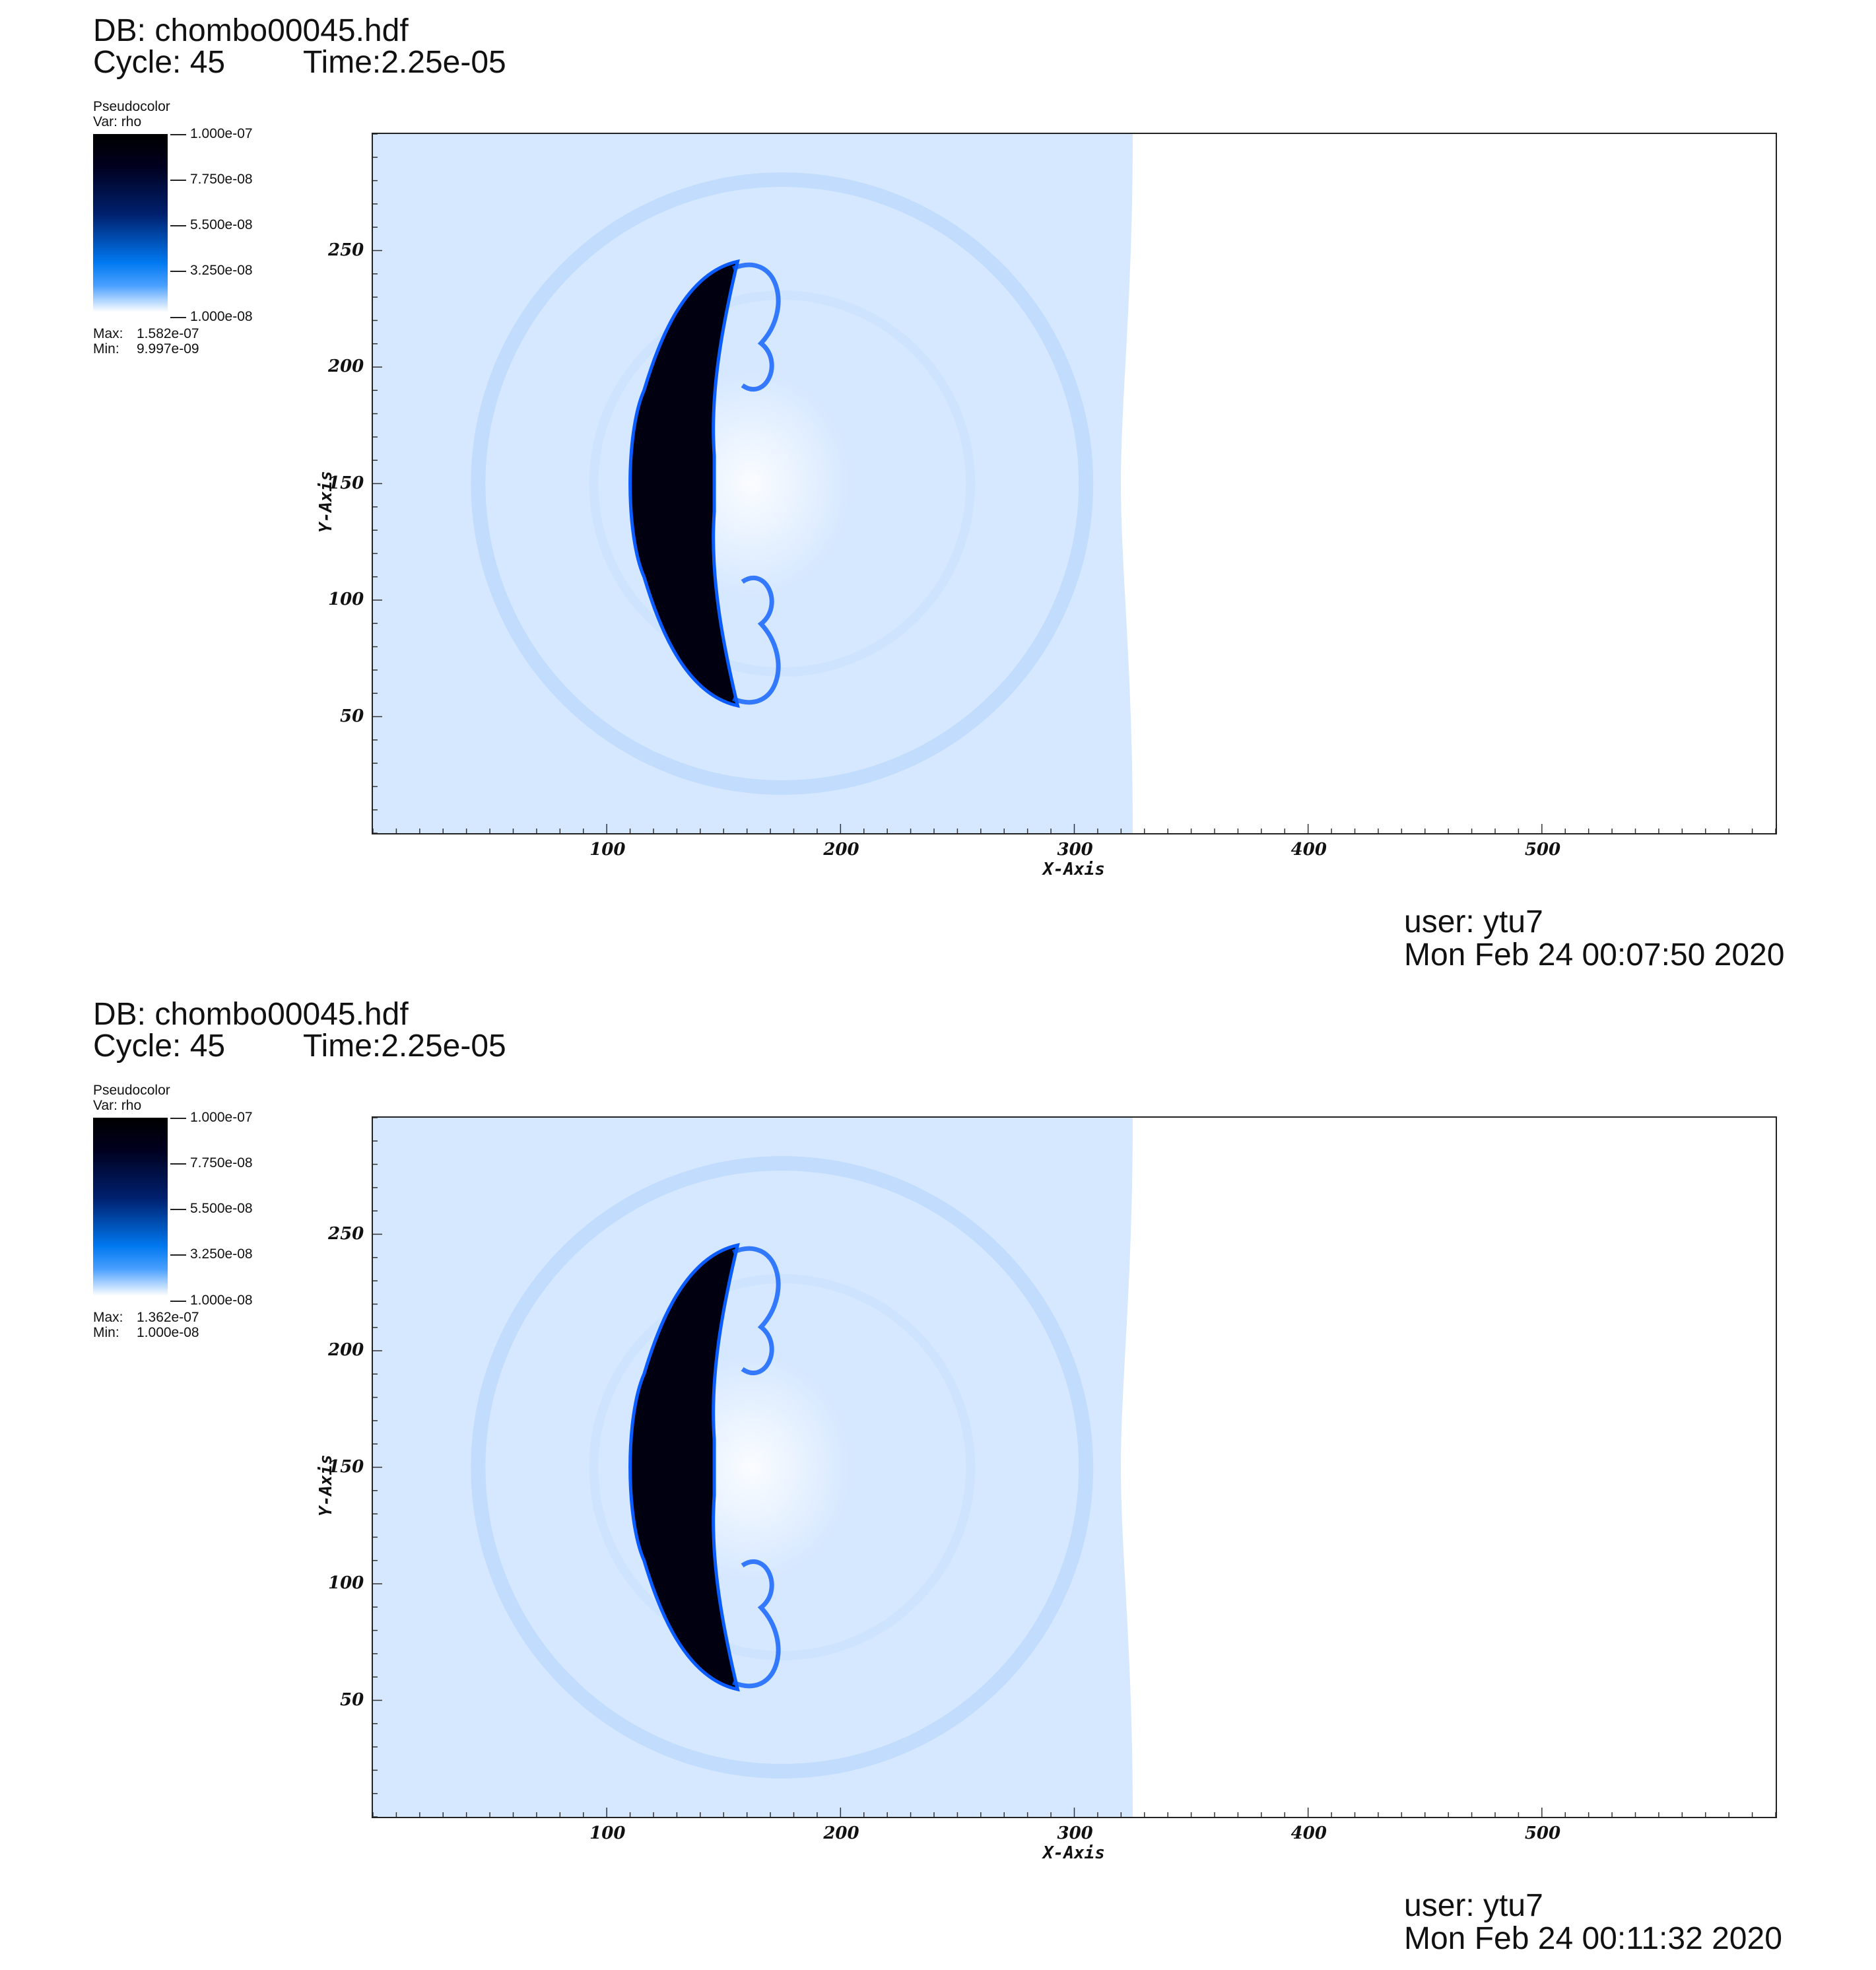  Describe the element at coordinates (1594, 955) in the screenshot. I see `date-label: Mon Feb 24 00:07:50 2020` at that location.